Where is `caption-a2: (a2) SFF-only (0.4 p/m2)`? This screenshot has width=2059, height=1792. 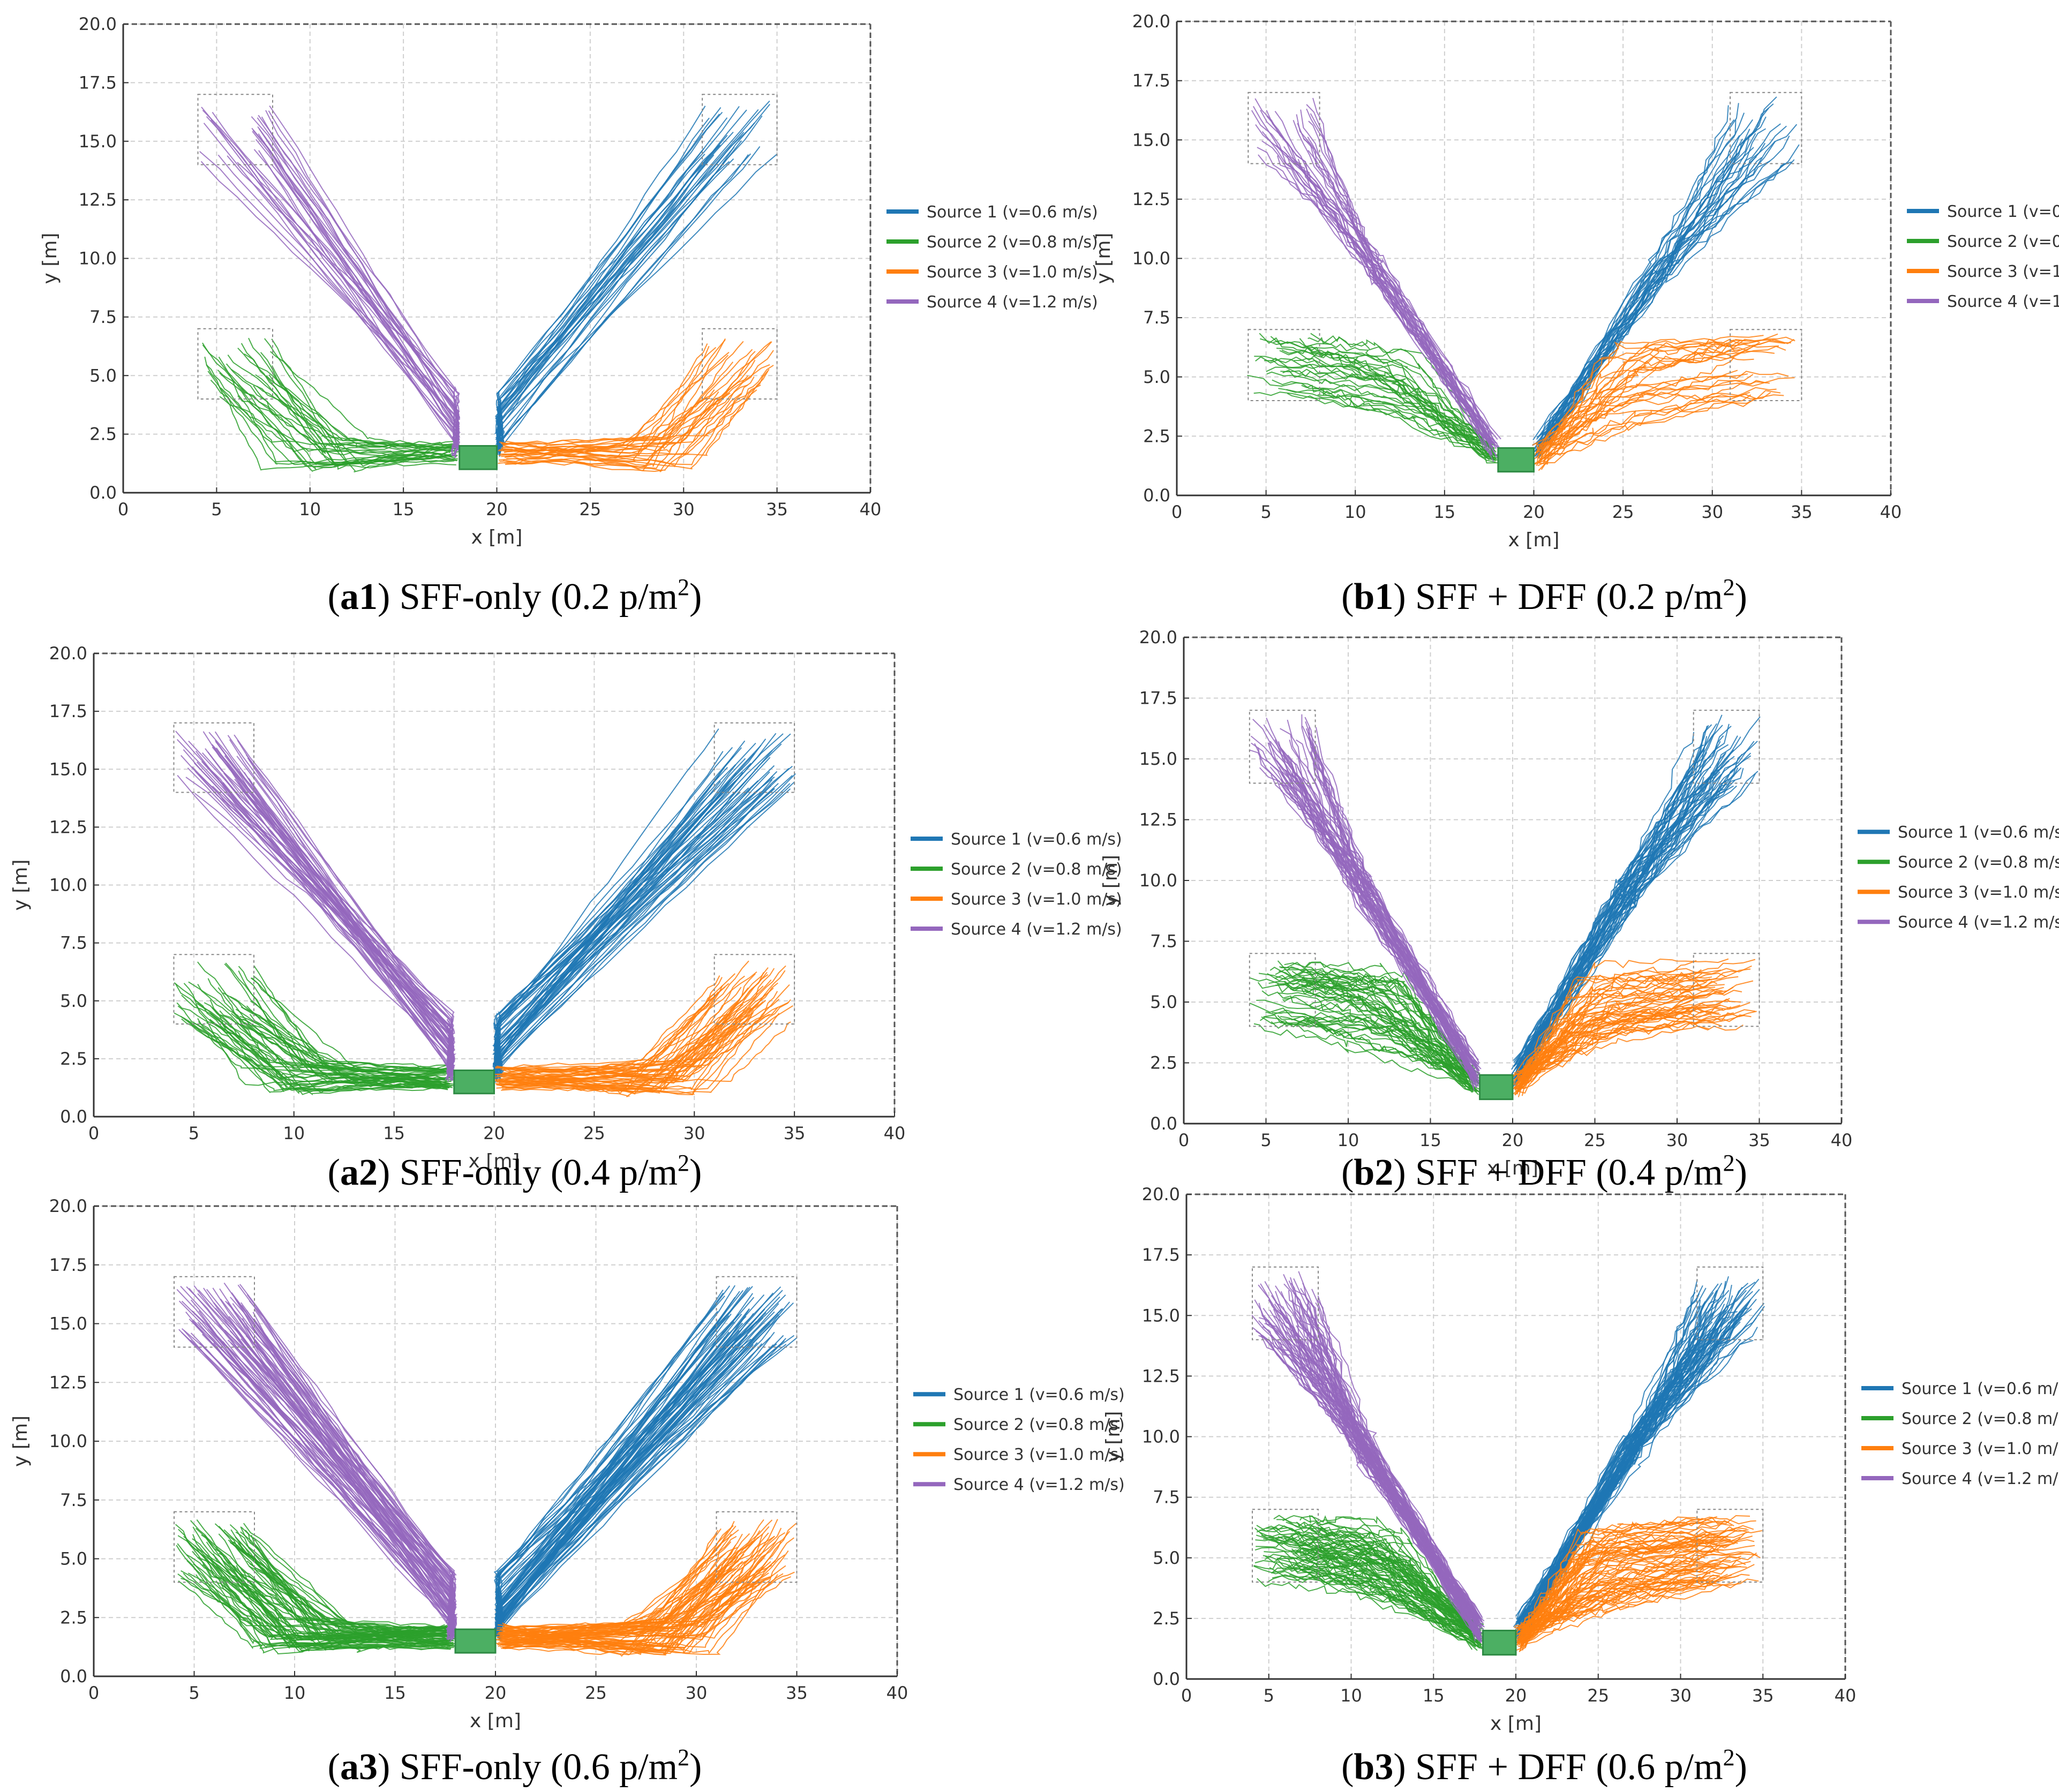
caption-a2: (a2) SFF-only (0.4 p/m2) is located at coordinates (514, 1172).